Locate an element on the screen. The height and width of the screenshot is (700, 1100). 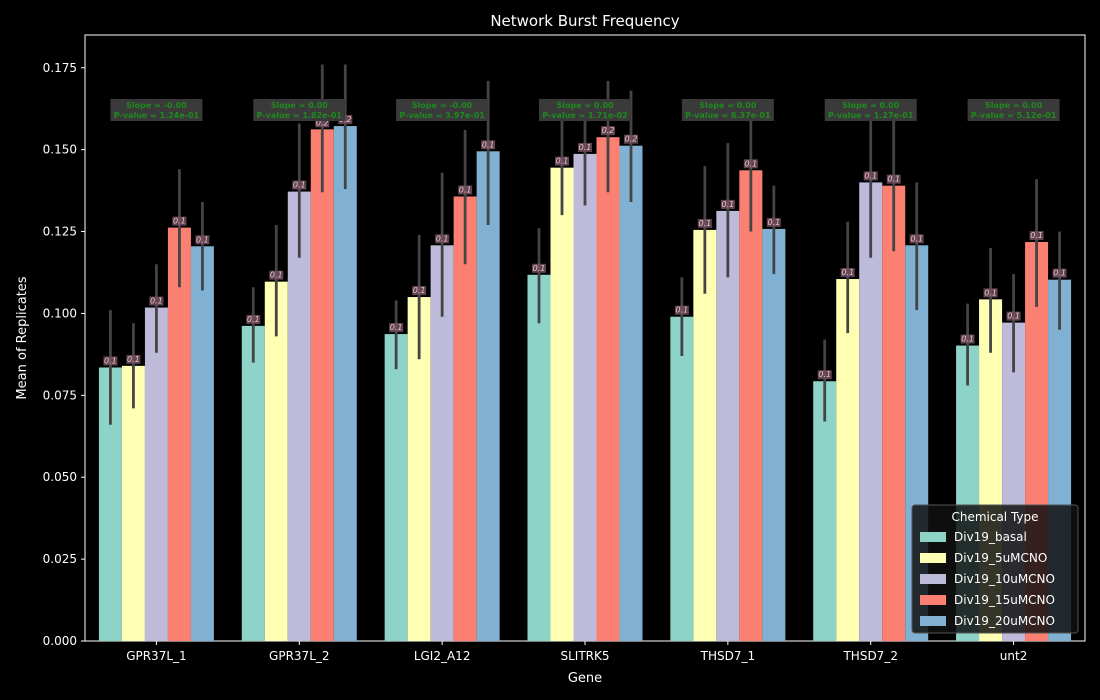
y-tick-label: 0.075 is located at coordinates (60, 395).